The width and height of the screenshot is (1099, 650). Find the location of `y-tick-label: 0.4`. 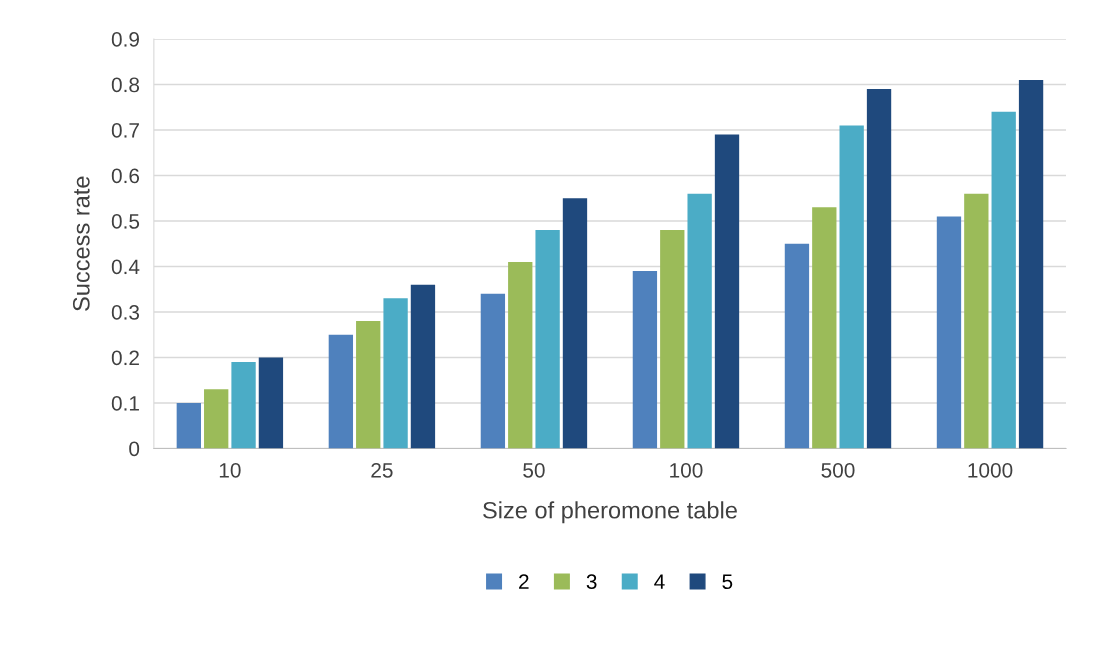

y-tick-label: 0.4 is located at coordinates (125, 267).